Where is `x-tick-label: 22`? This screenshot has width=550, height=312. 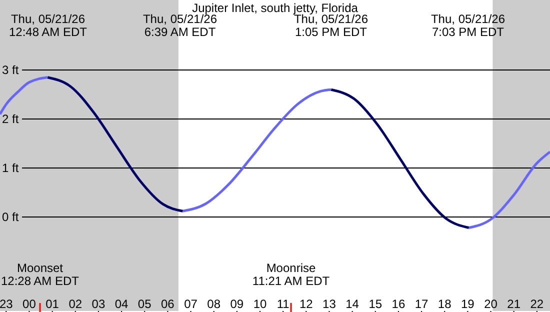
x-tick-label: 22 is located at coordinates (537, 304).